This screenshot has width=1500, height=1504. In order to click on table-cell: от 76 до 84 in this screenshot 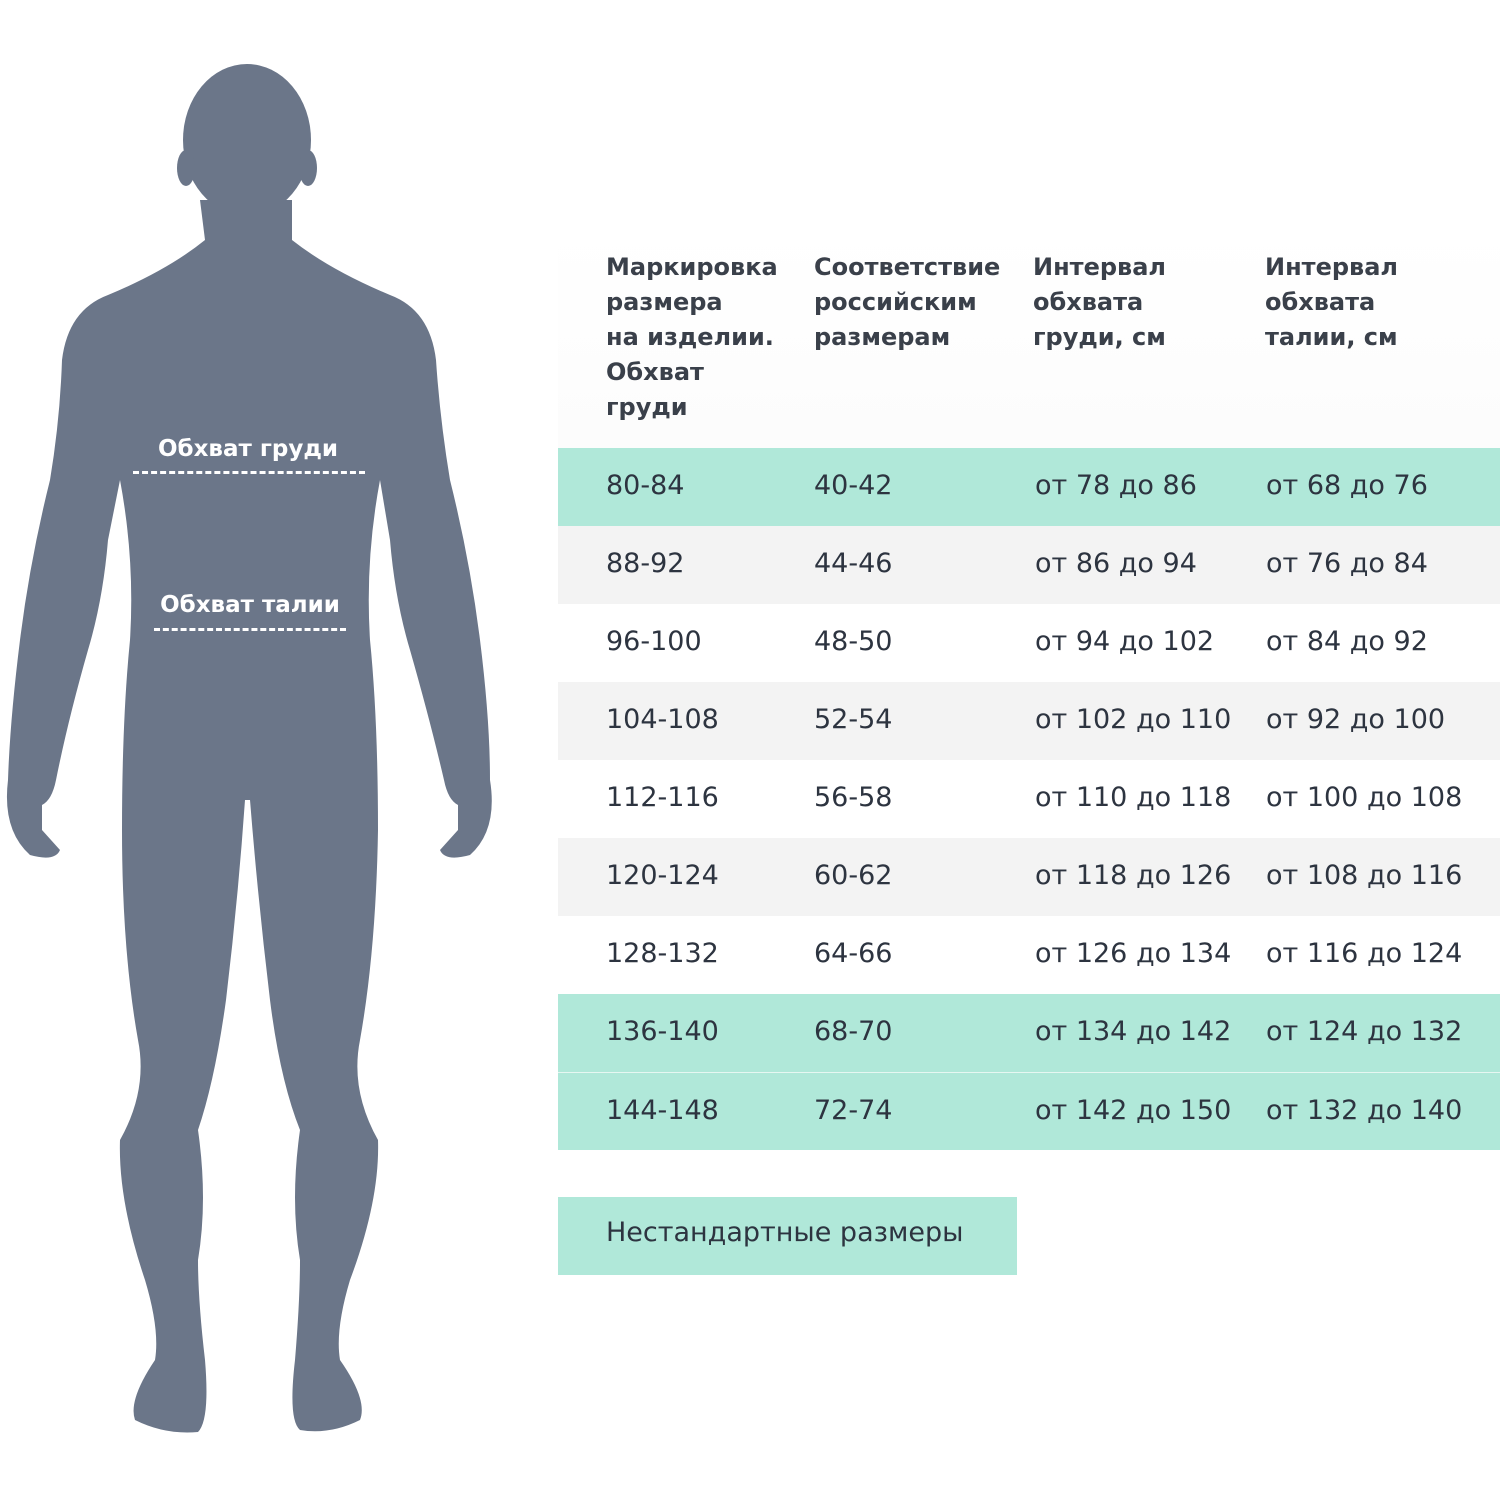, I will do `click(1347, 563)`.